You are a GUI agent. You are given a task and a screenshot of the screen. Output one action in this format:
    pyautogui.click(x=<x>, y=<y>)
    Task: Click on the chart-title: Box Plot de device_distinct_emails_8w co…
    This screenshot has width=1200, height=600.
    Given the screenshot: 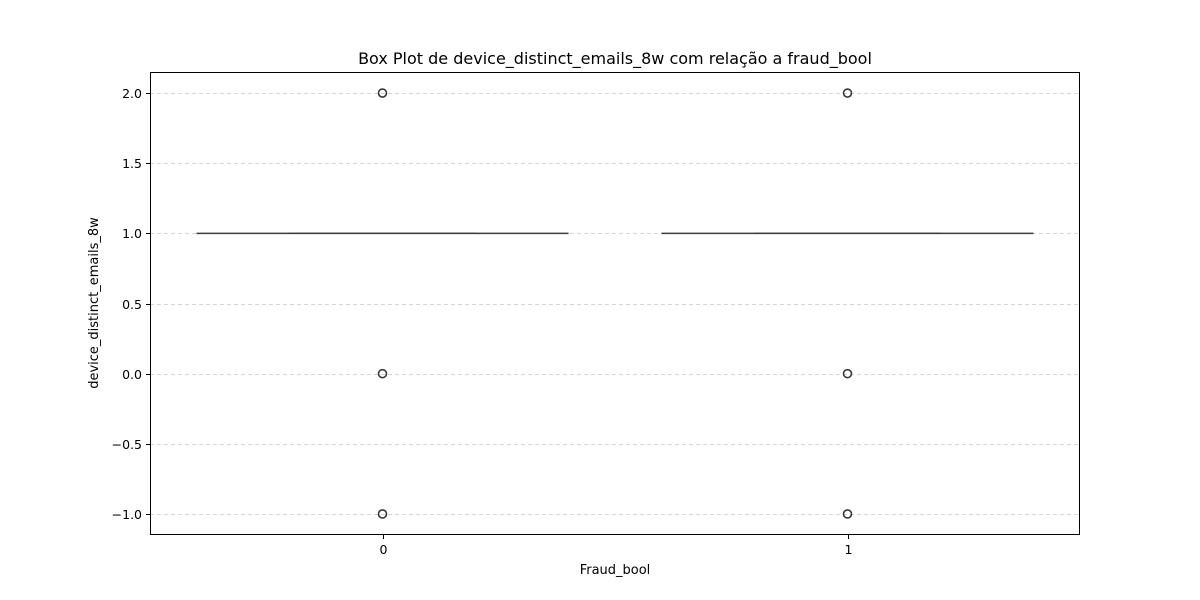 What is the action you would take?
    pyautogui.click(x=615, y=59)
    